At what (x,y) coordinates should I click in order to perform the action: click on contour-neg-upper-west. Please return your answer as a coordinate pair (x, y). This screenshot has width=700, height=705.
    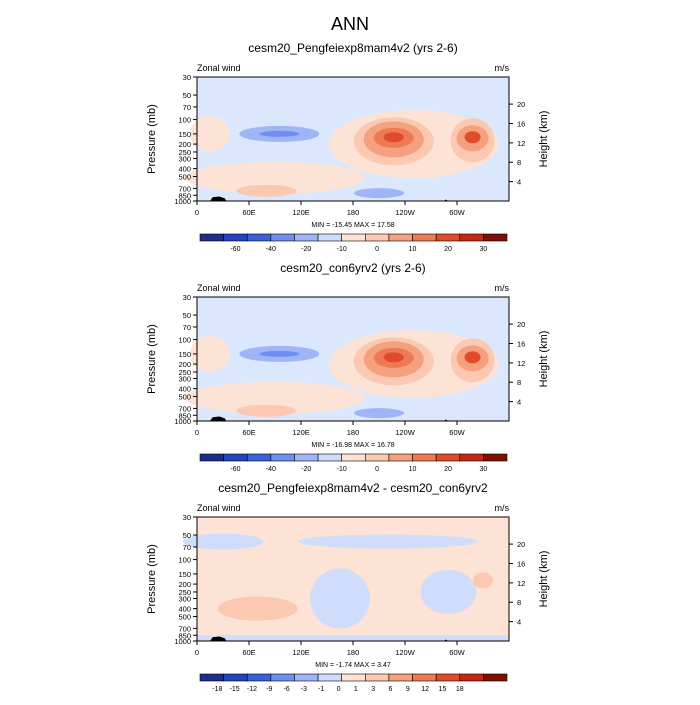
    Looking at the image, I should click on (223, 541).